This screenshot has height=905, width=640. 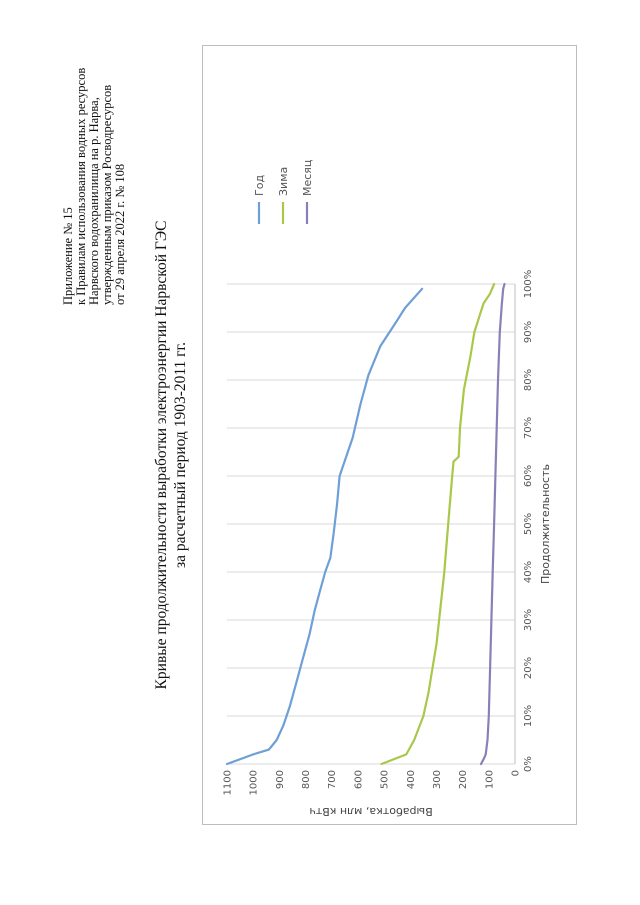 I want to click on x-tick-label: 20%, so click(x=528, y=668).